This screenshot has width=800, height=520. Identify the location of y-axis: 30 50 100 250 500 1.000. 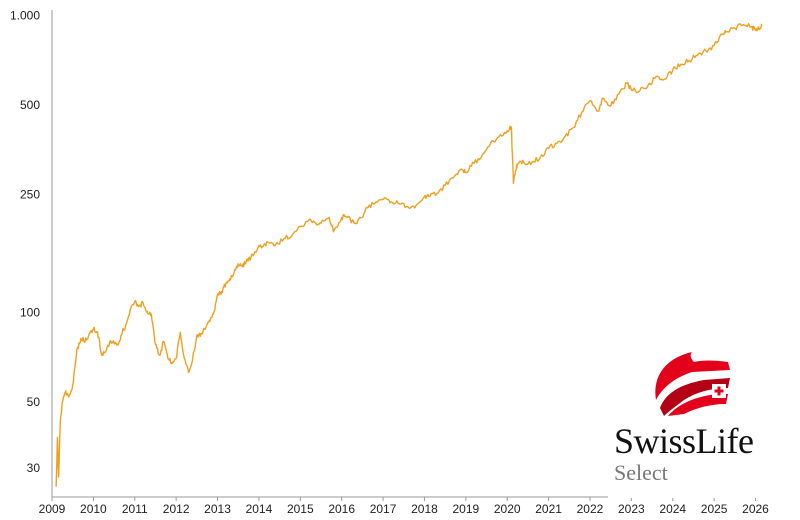
(31, 252).